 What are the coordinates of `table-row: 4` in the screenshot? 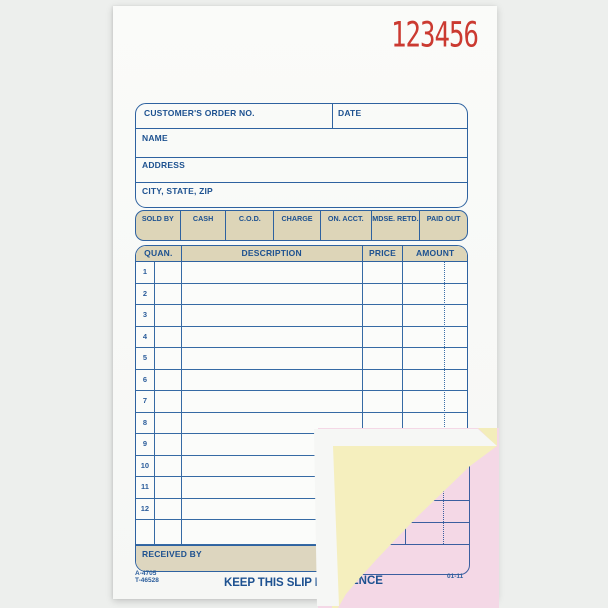 It's located at (301, 337).